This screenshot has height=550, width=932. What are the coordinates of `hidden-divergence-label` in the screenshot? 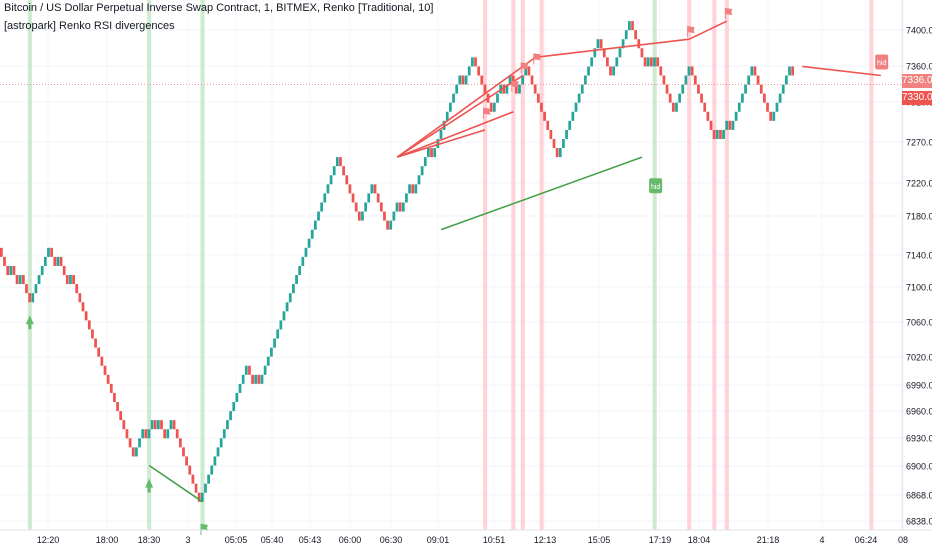 It's located at (656, 186).